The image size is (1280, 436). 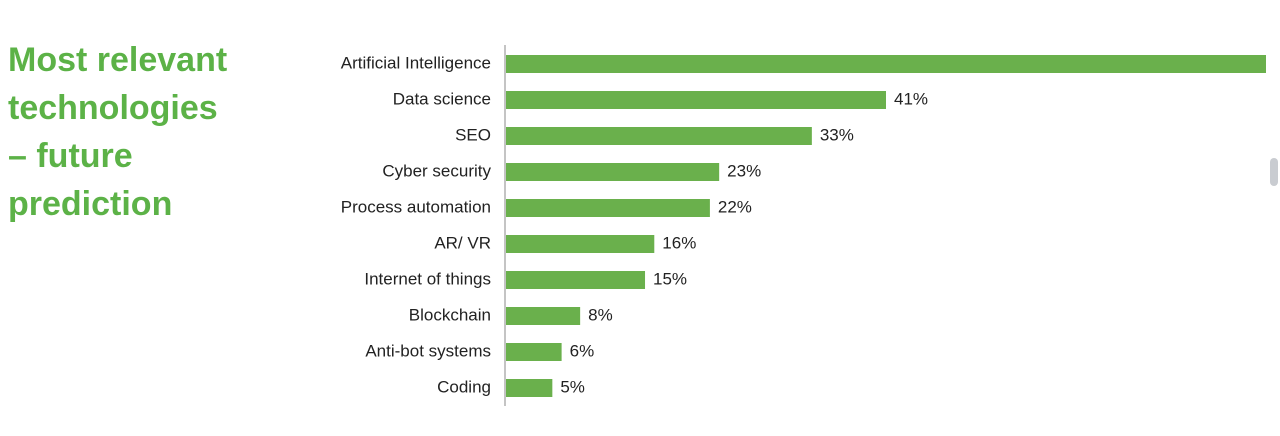 What do you see at coordinates (1274, 172) in the screenshot?
I see `scrollbar-thumb` at bounding box center [1274, 172].